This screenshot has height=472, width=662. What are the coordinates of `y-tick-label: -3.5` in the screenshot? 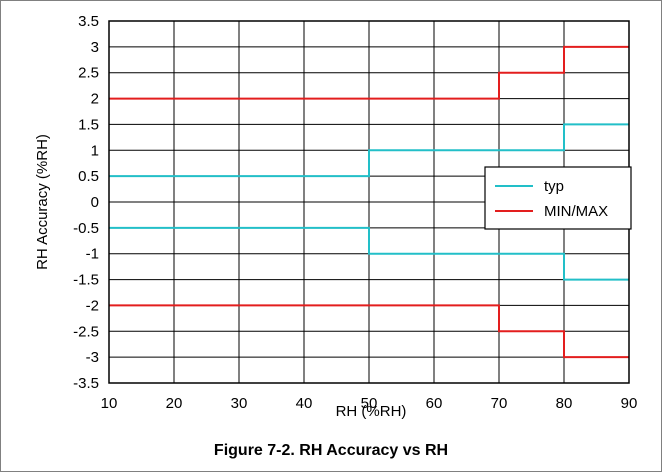 It's located at (86, 383).